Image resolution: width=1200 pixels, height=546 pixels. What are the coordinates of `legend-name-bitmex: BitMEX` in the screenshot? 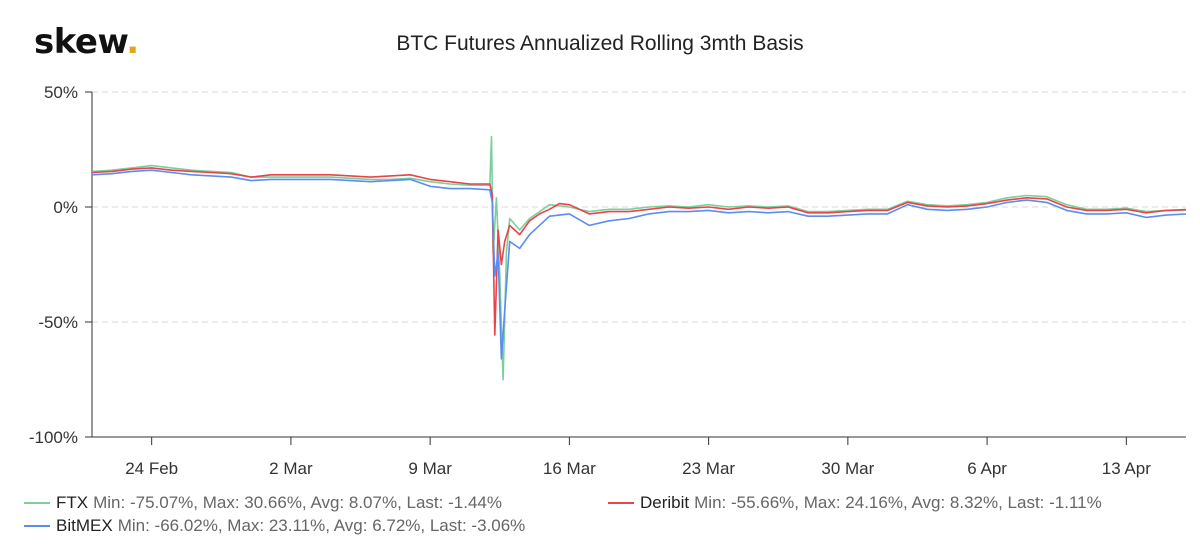 It's located at (84, 525).